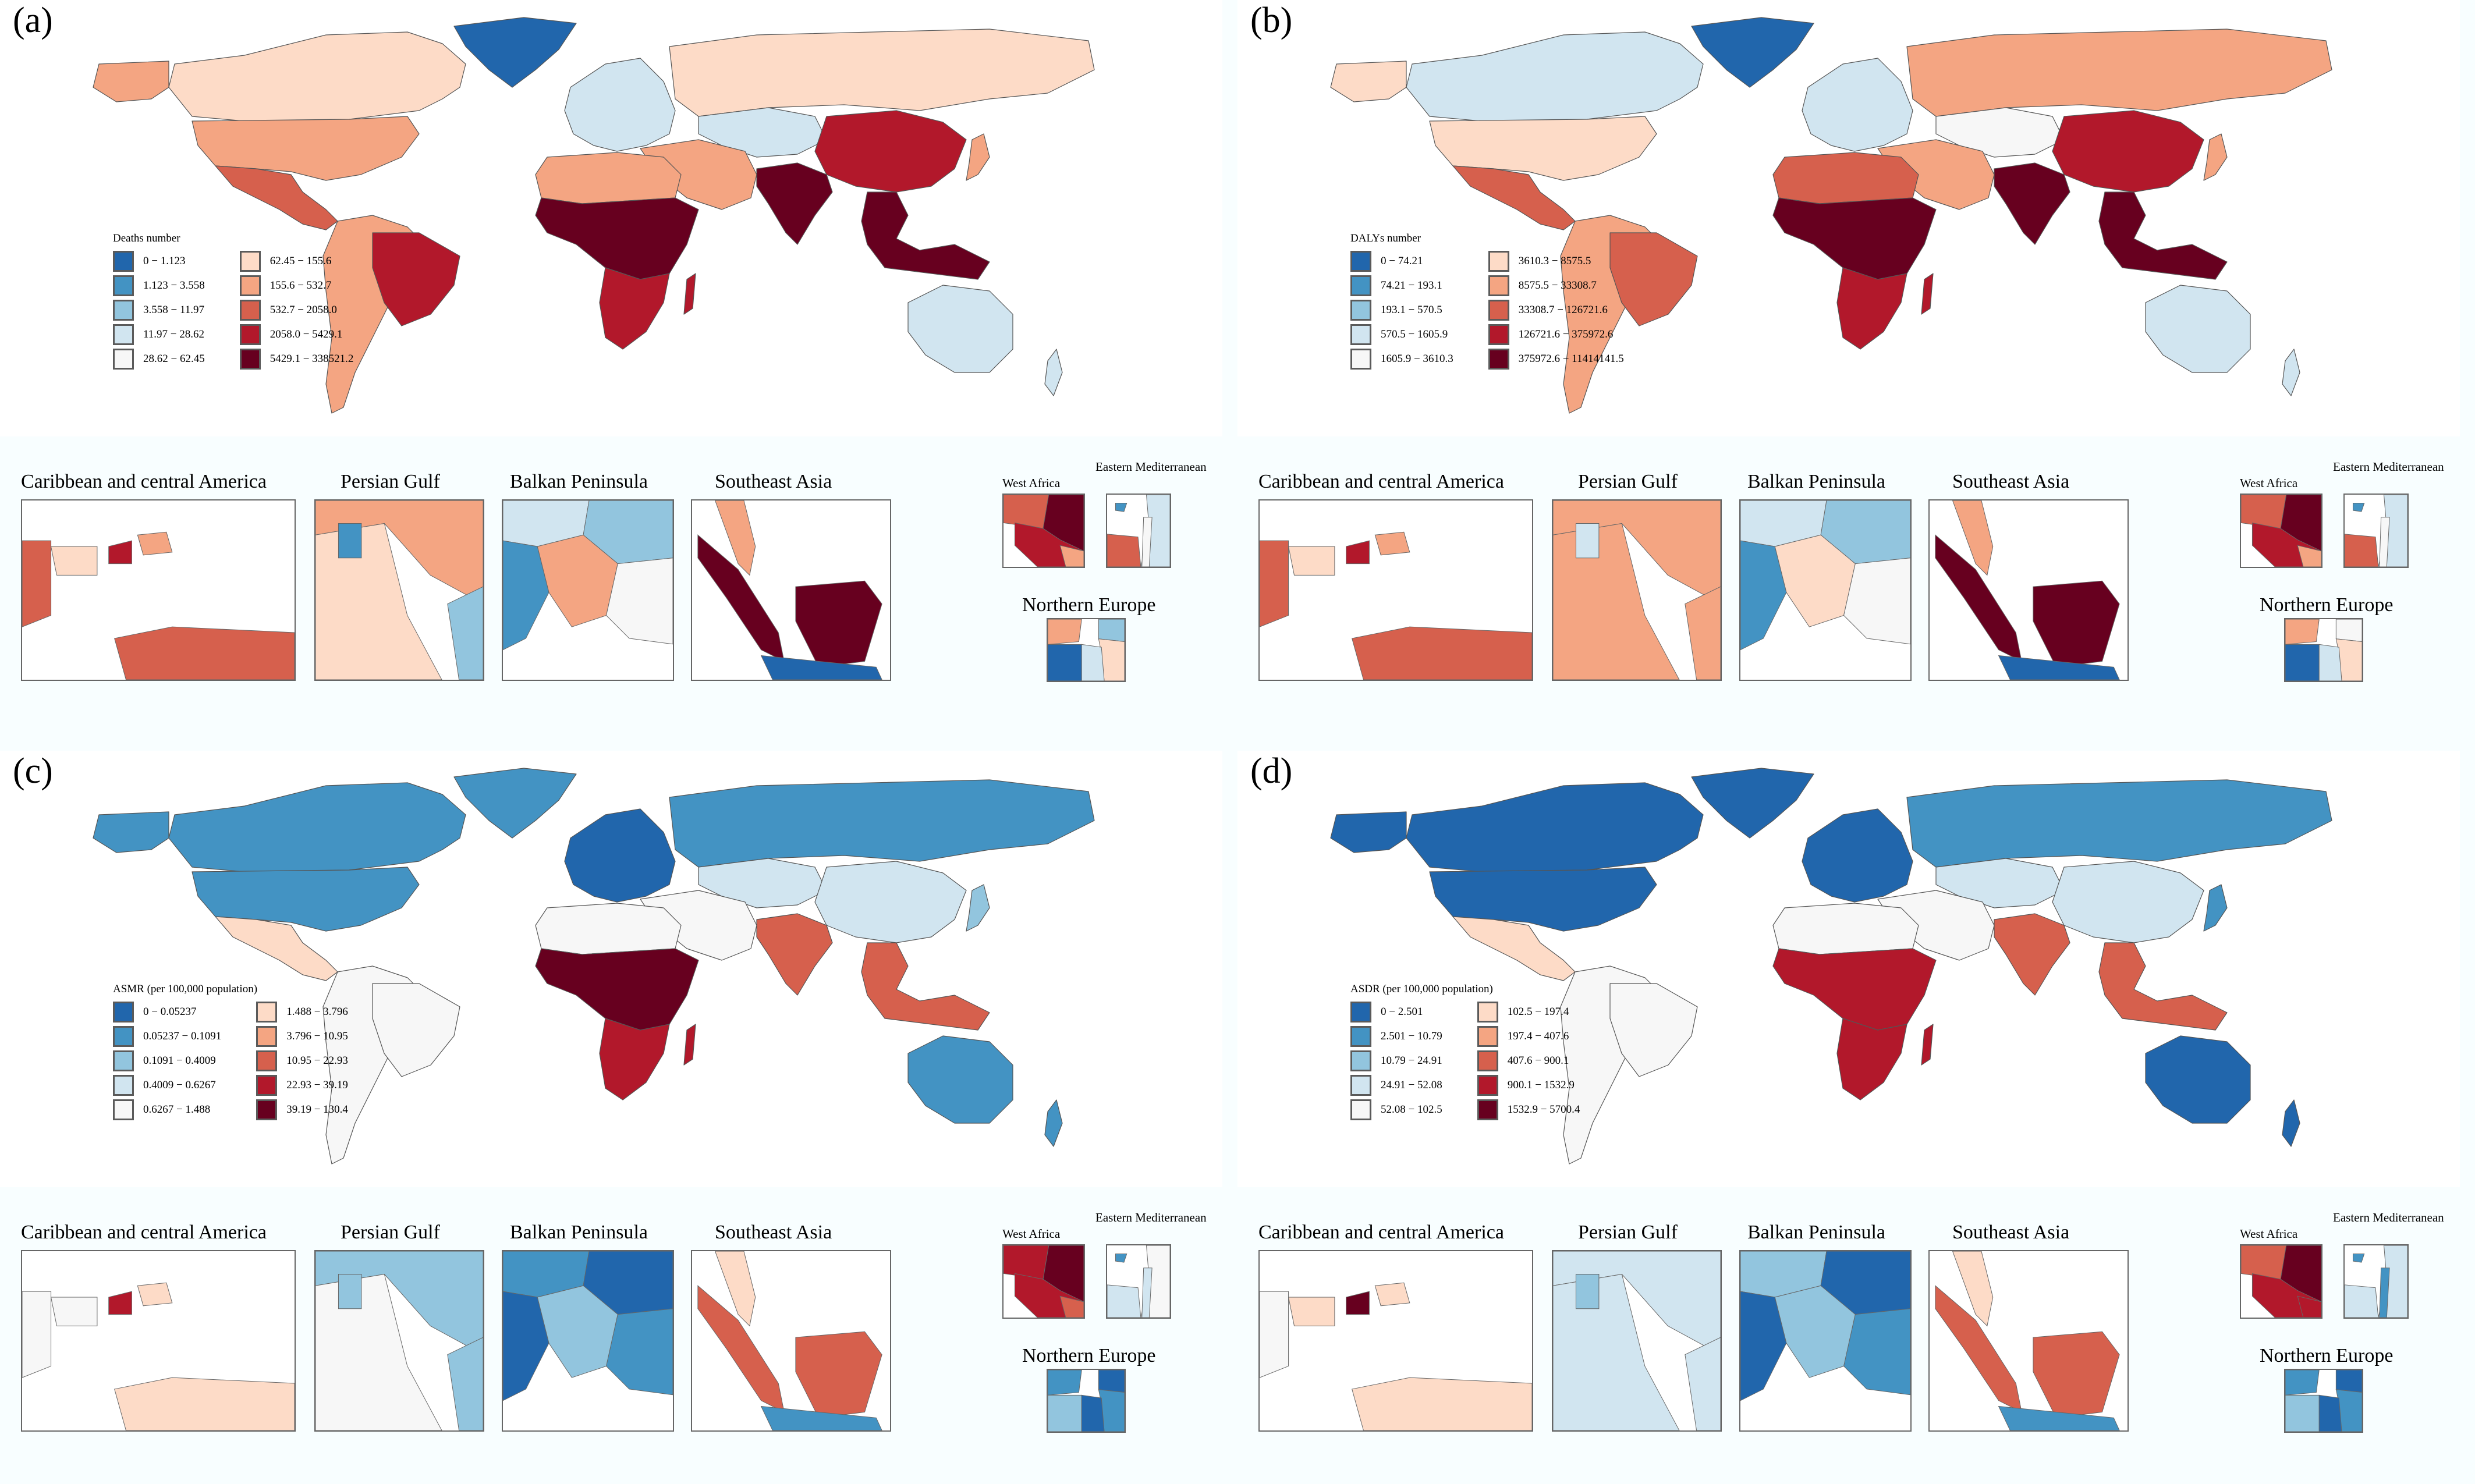 This screenshot has width=2475, height=1484. I want to click on legend-label: 62.45 − 155.6, so click(301, 261).